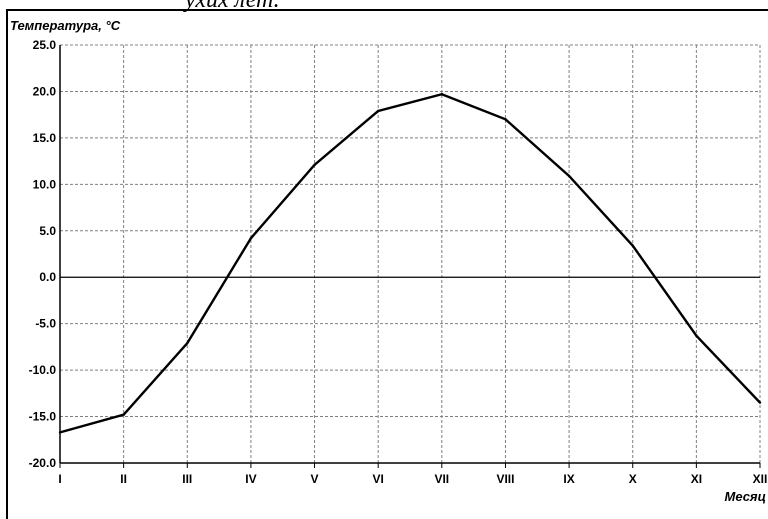  I want to click on y-tick-label: -10.0, so click(43, 370).